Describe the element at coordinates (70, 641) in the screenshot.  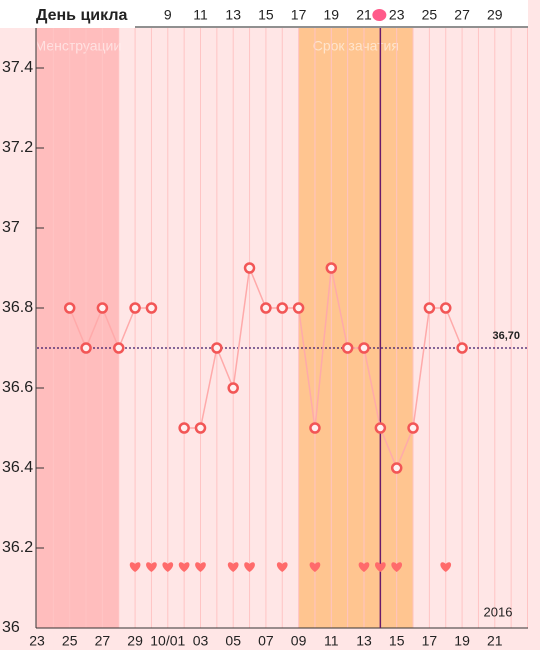
I see `x-tick-label: 25` at that location.